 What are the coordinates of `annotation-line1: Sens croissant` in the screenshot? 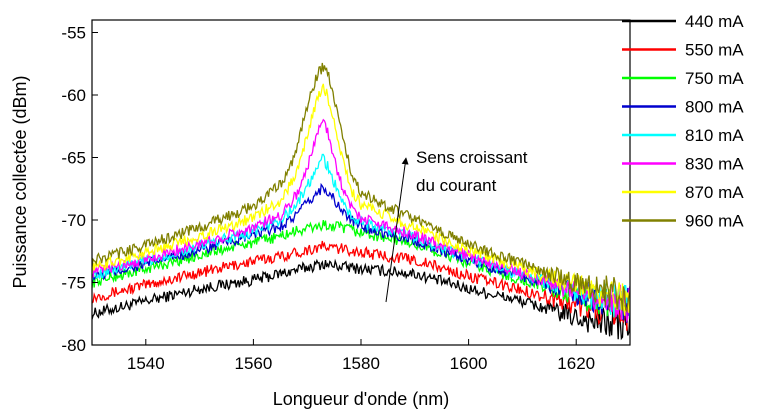 It's located at (472, 157).